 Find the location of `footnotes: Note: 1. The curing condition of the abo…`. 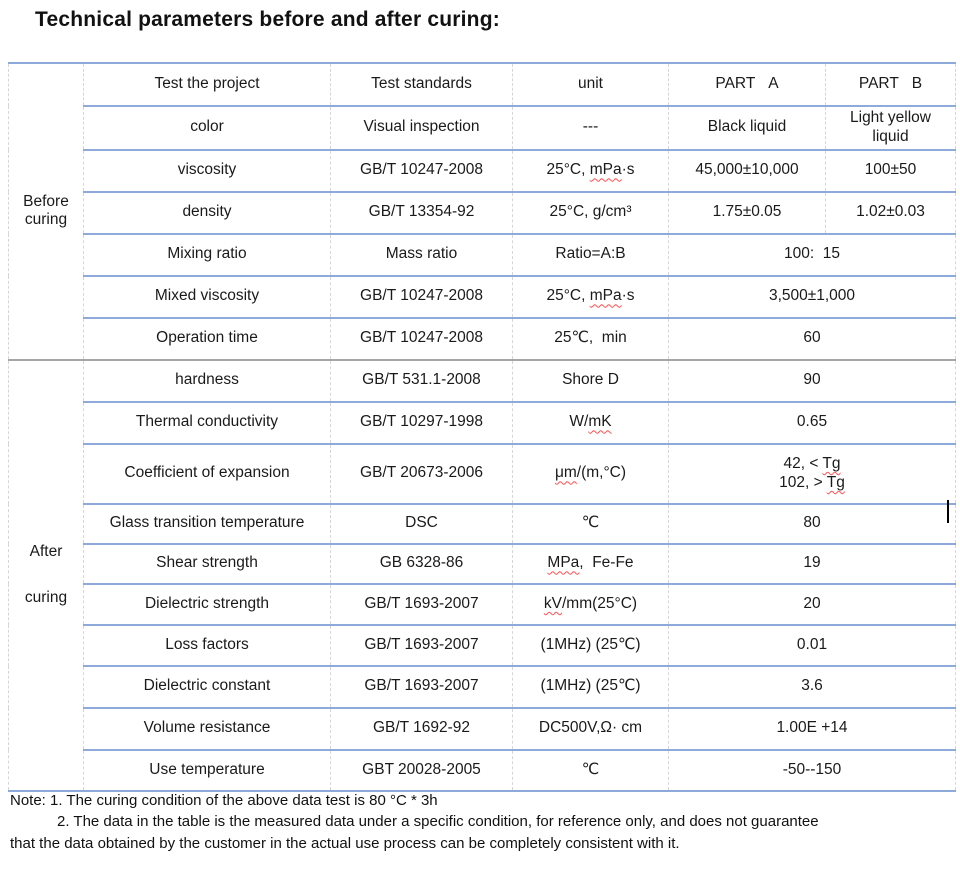

footnotes: Note: 1. The curing condition of the abo… is located at coordinates (480, 822).